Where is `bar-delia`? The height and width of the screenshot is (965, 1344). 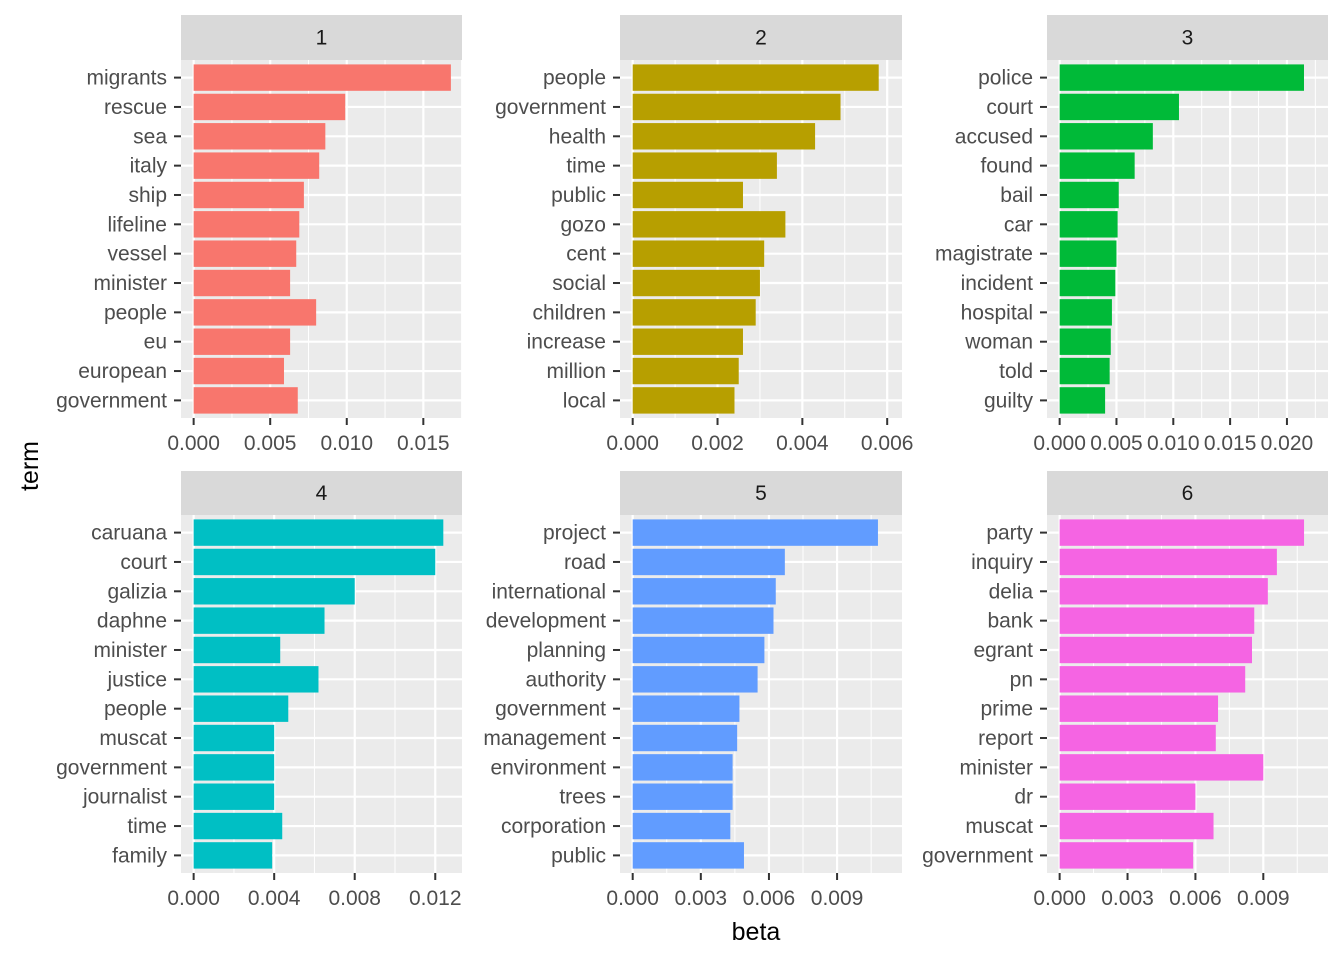
bar-delia is located at coordinates (1163, 591).